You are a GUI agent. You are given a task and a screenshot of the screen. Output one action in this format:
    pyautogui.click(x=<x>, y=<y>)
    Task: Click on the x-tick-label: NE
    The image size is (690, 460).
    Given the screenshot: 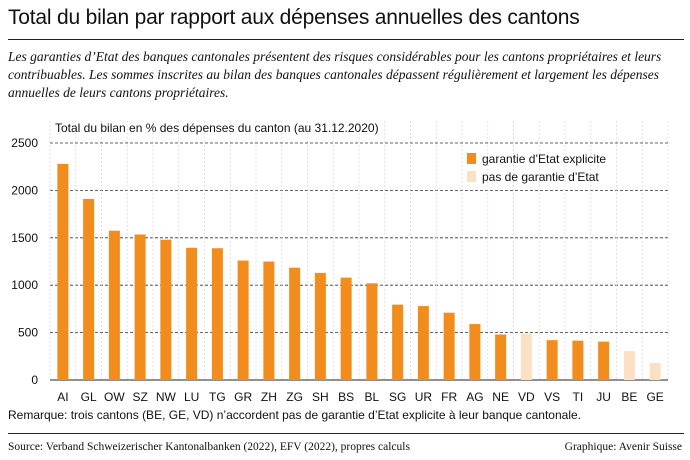 What is the action you would take?
    pyautogui.click(x=500, y=397)
    